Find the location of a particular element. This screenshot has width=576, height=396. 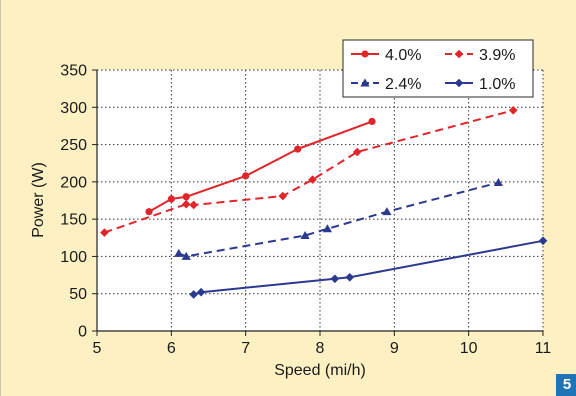

legend-entry: 3.9% is located at coordinates (480, 55).